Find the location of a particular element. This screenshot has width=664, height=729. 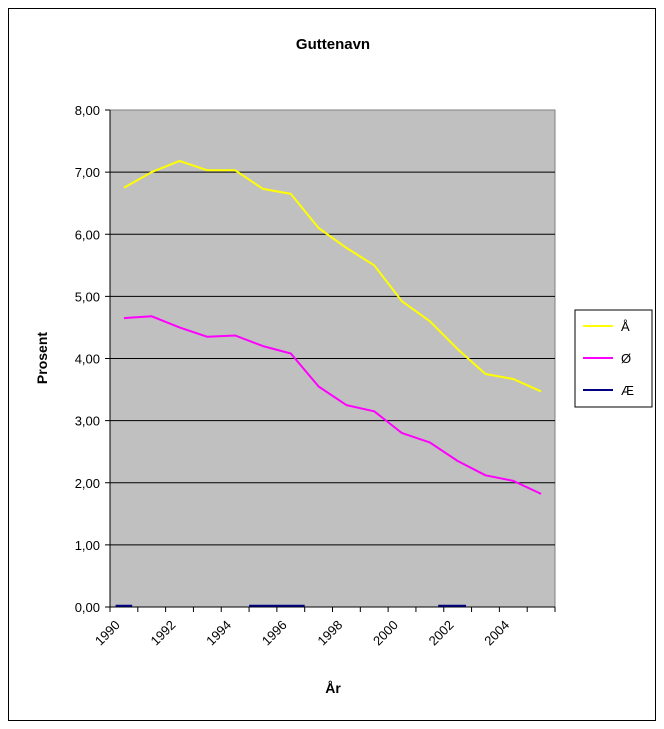

y-tick-label: 2,00 is located at coordinates (87, 483).